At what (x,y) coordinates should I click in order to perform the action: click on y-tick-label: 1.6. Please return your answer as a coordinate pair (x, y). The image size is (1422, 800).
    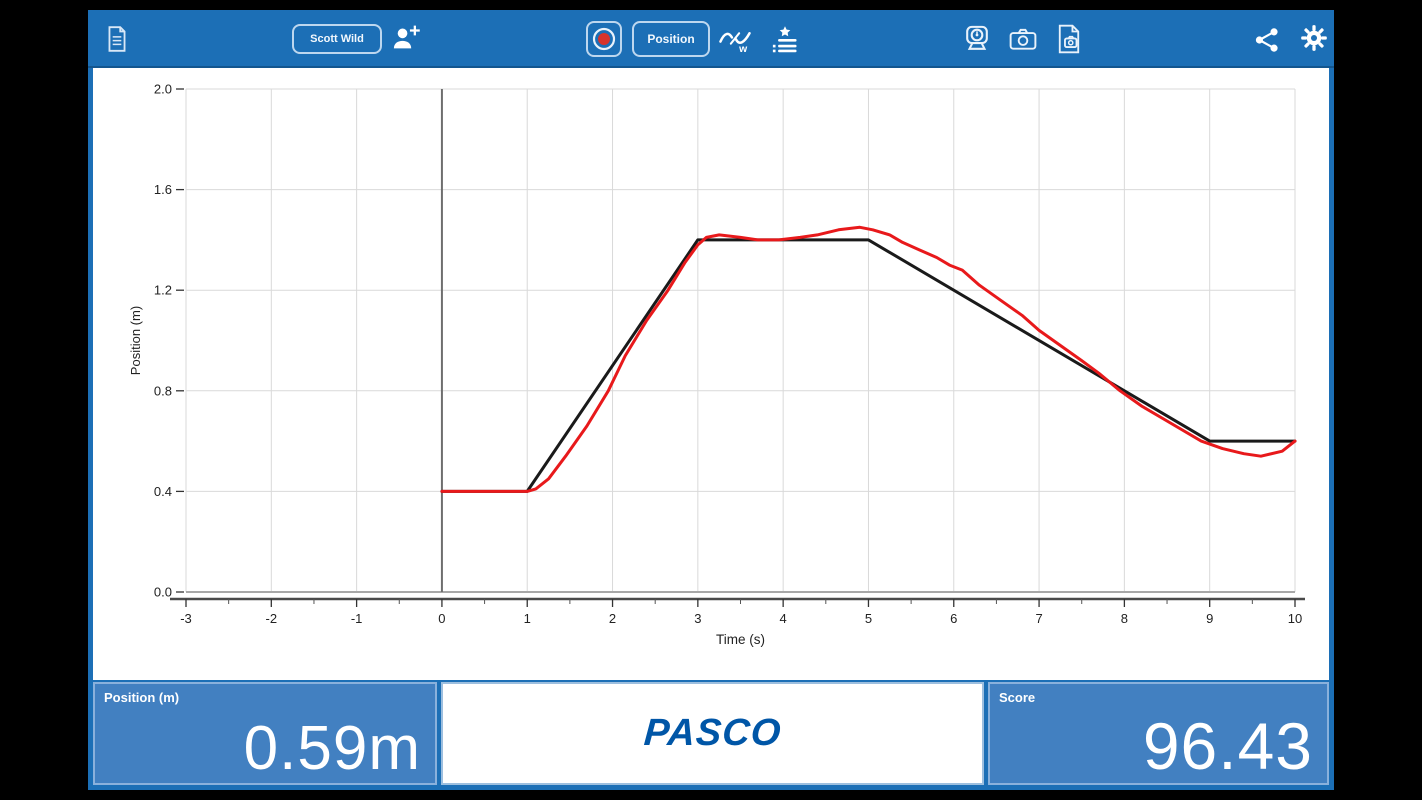
    Looking at the image, I should click on (163, 189).